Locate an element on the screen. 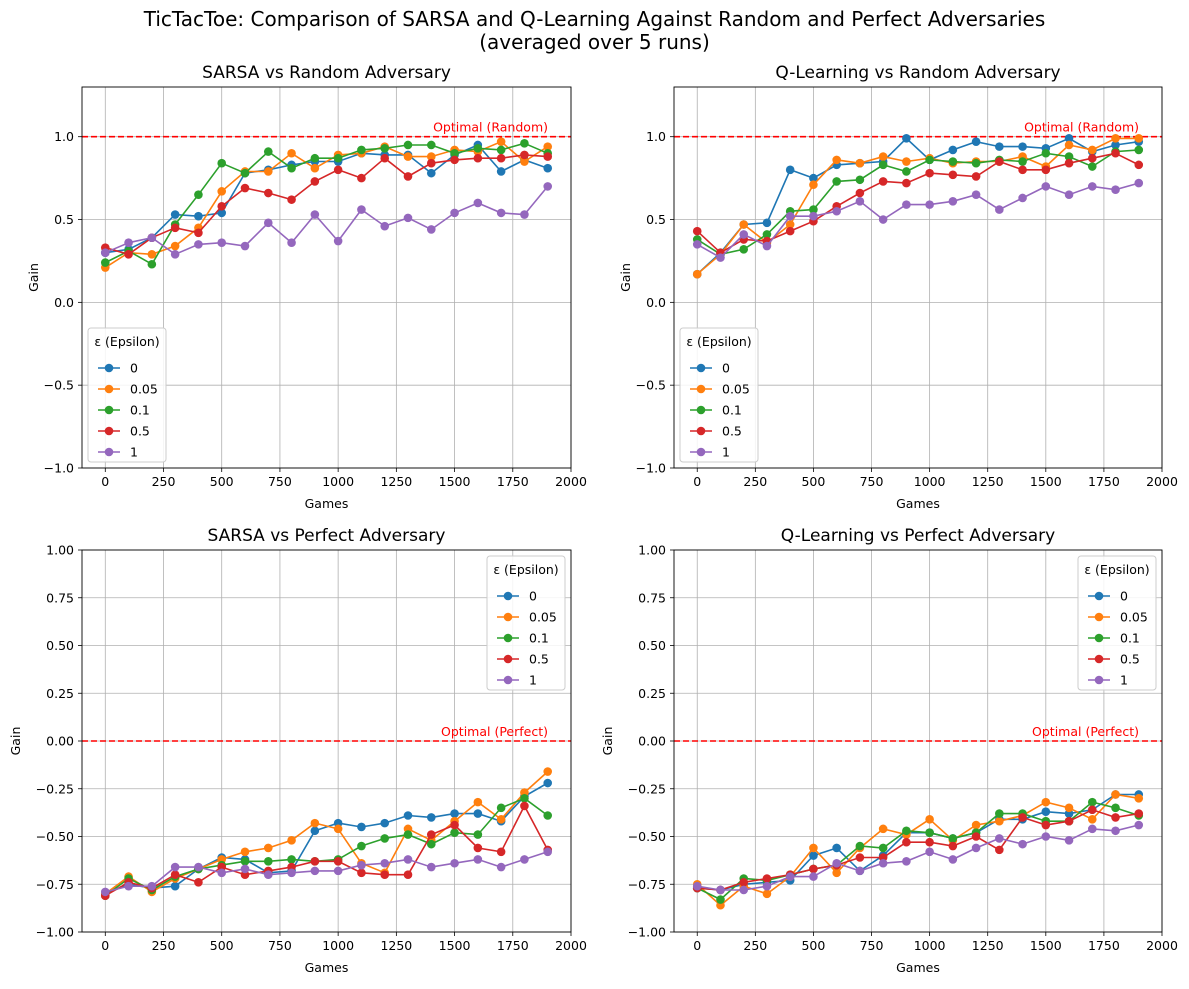  legend-title: ε (Epsilon) is located at coordinates (1116, 569).